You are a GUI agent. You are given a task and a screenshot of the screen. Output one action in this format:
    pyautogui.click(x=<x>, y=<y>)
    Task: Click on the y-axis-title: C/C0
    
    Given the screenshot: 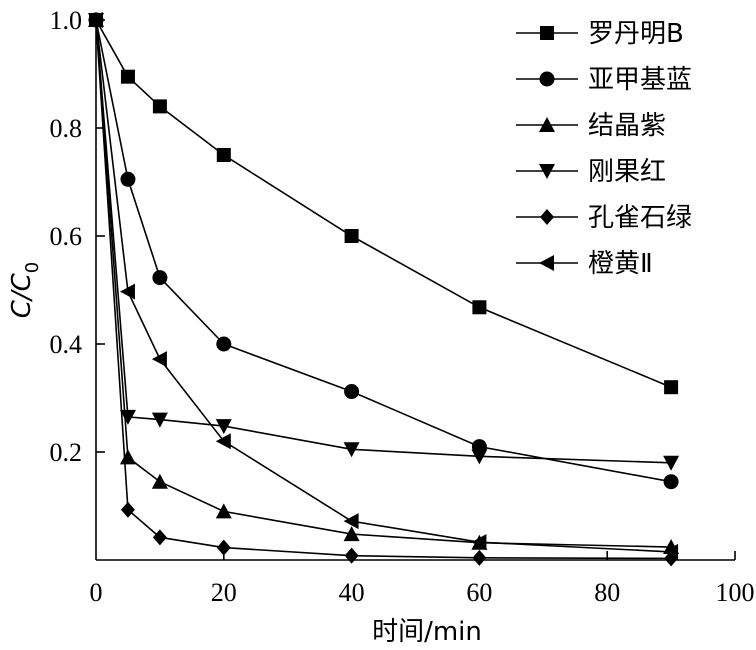 What is the action you would take?
    pyautogui.click(x=25, y=290)
    